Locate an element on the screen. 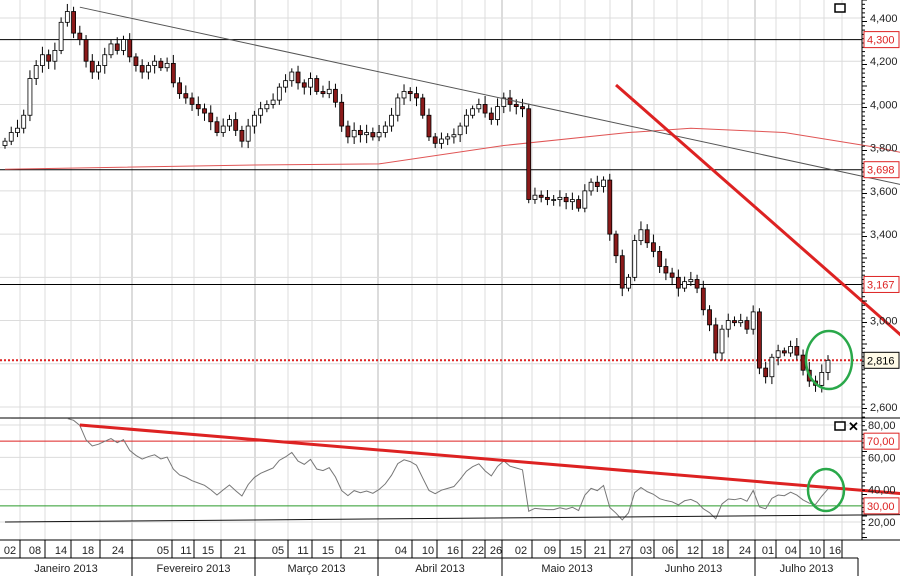 Image resolution: width=900 pixels, height=576 pixels. y-tick-label: 4,000 is located at coordinates (884, 105).